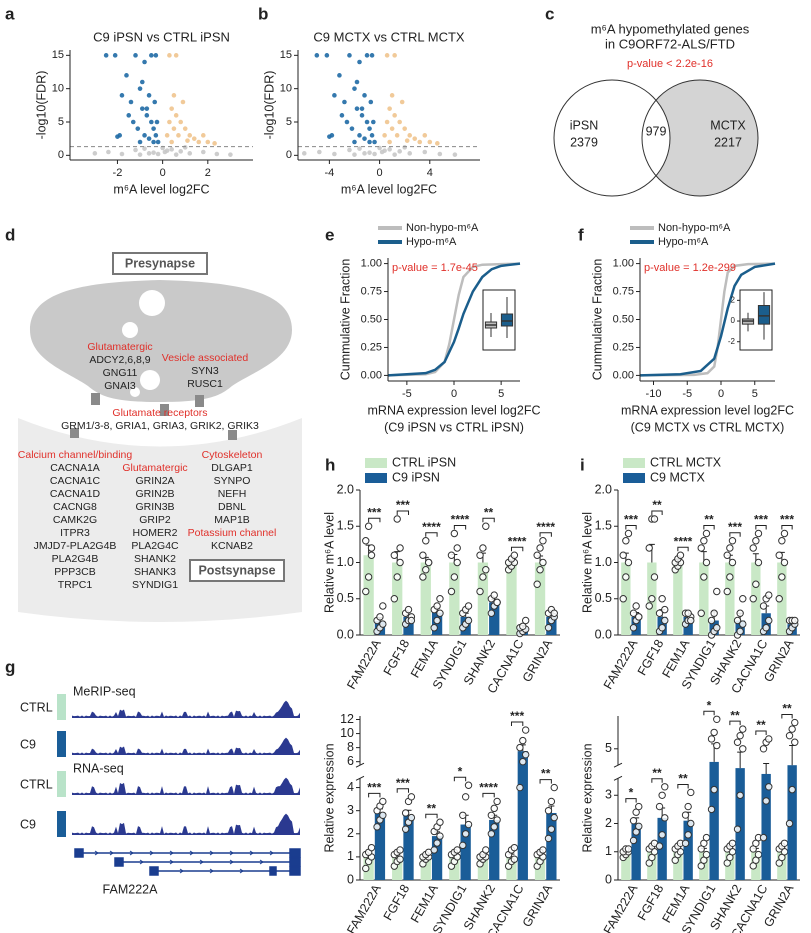 This screenshot has width=811, height=933. I want to click on y-tick-label: 0.0, so click(603, 634).